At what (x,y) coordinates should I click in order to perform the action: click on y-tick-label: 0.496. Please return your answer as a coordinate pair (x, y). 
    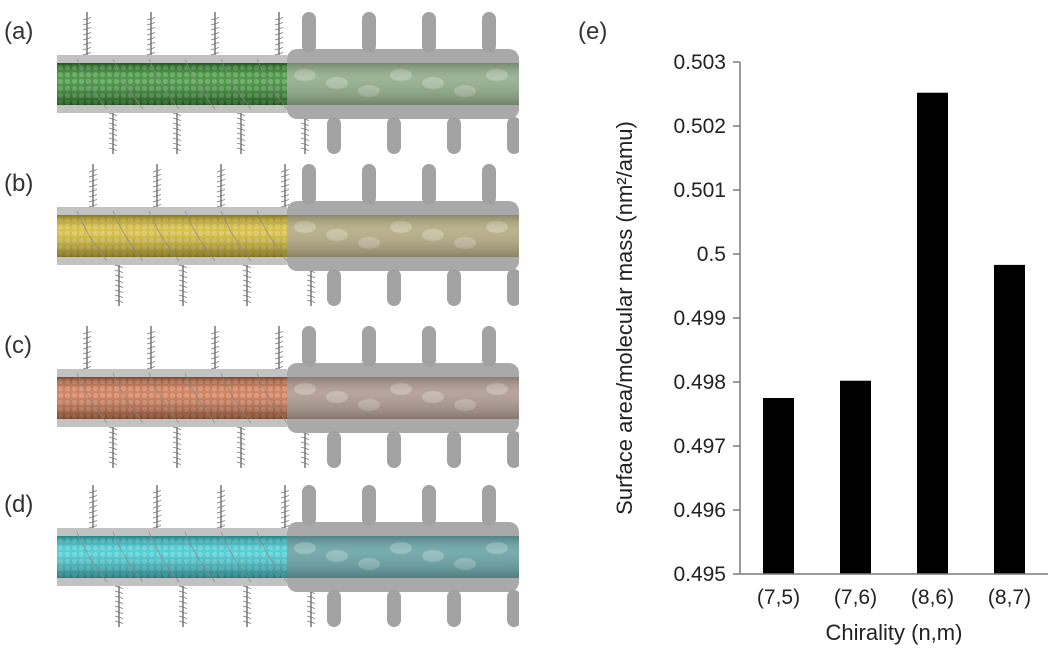
    Looking at the image, I should click on (699, 510).